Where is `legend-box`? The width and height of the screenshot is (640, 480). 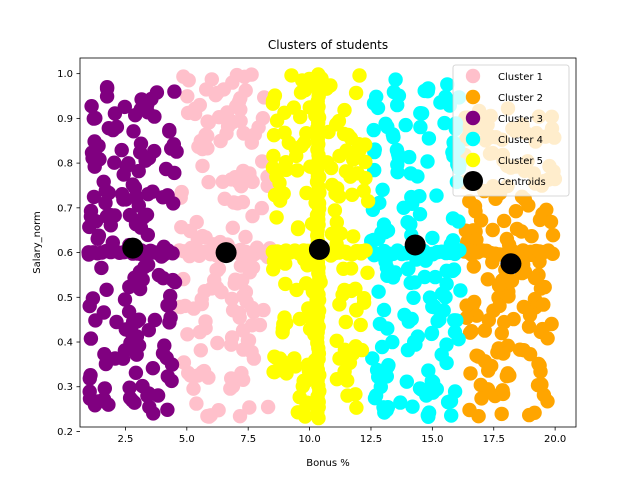 legend-box is located at coordinates (511, 130).